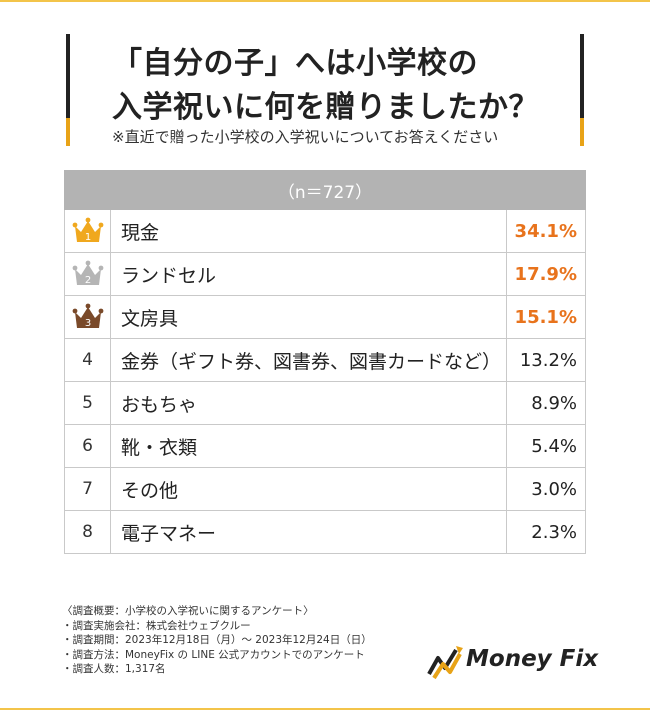 Image resolution: width=650 pixels, height=710 pixels. Describe the element at coordinates (309, 403) in the screenshot. I see `item-label: おもちゃ` at that location.